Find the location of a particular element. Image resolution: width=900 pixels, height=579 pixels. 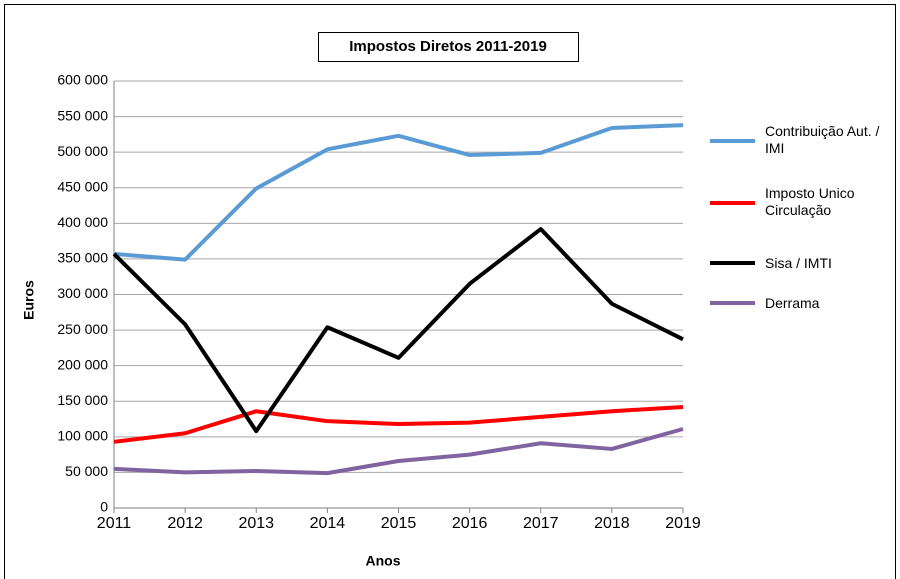

x-tick-label: 2016 is located at coordinates (470, 523).